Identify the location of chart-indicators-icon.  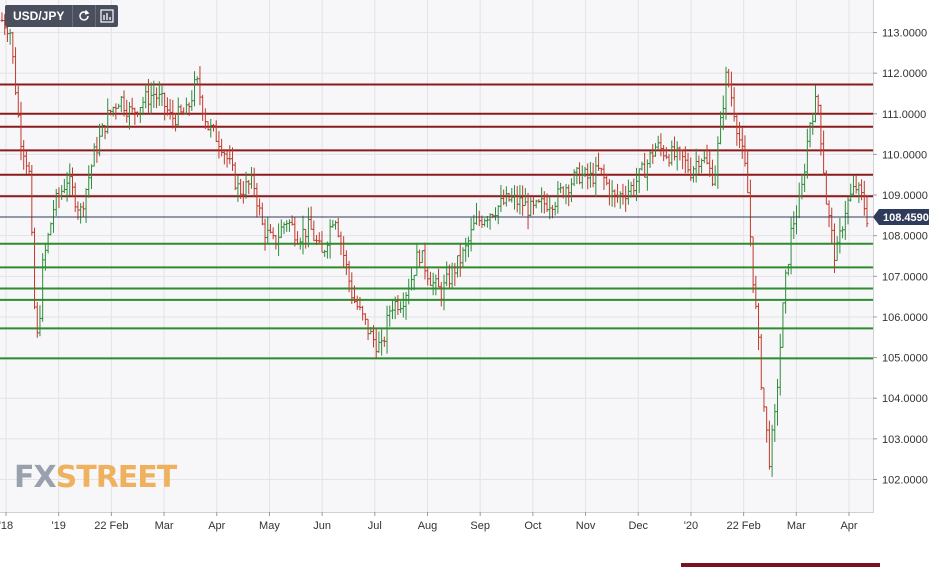
(106, 16).